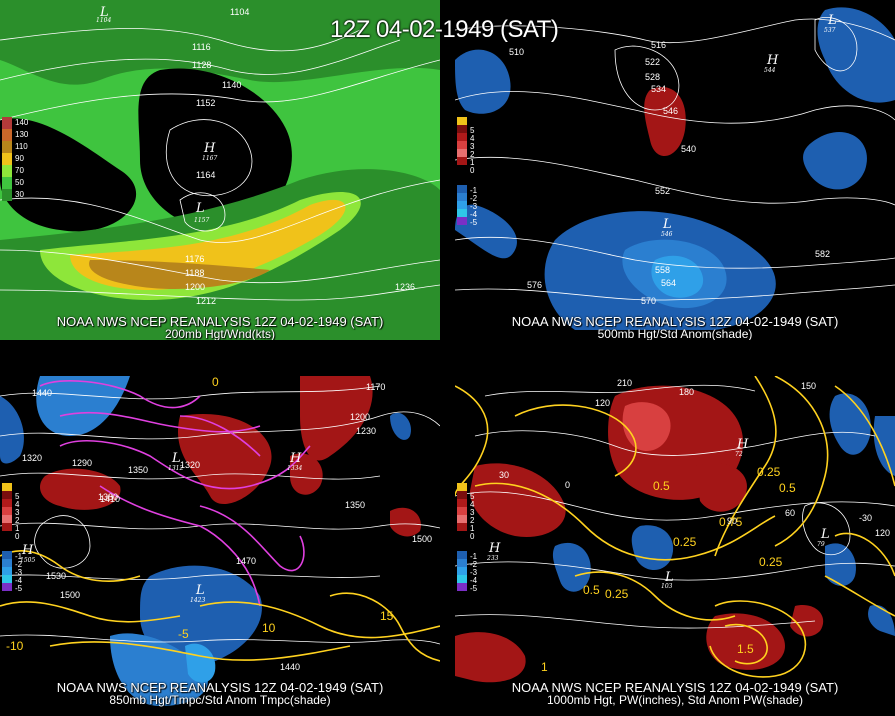 The image size is (895, 716). Describe the element at coordinates (670, 111) in the screenshot. I see `contour-label: 546` at that location.